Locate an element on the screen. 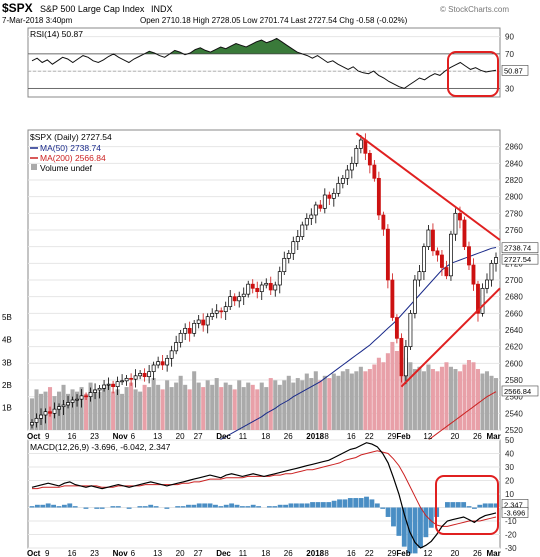 The image size is (540, 557). price-x-tick-label: Feb is located at coordinates (403, 436).